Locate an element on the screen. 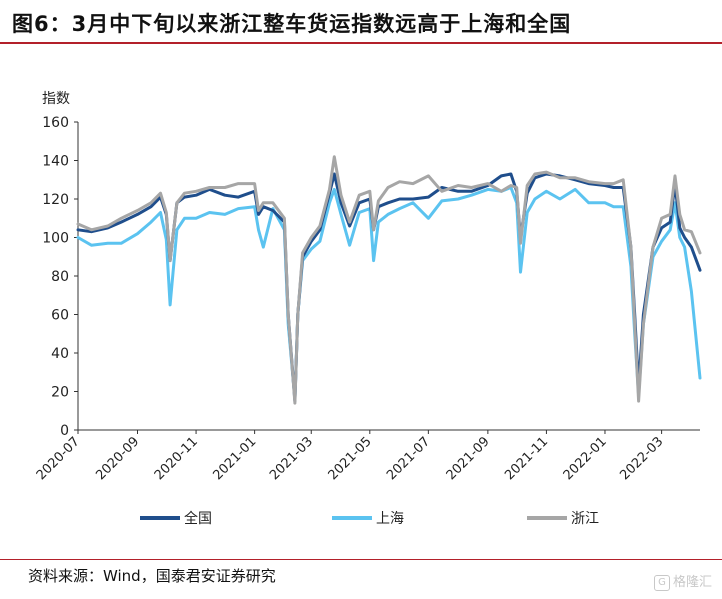  y-tick-label: 160 is located at coordinates (55, 123).